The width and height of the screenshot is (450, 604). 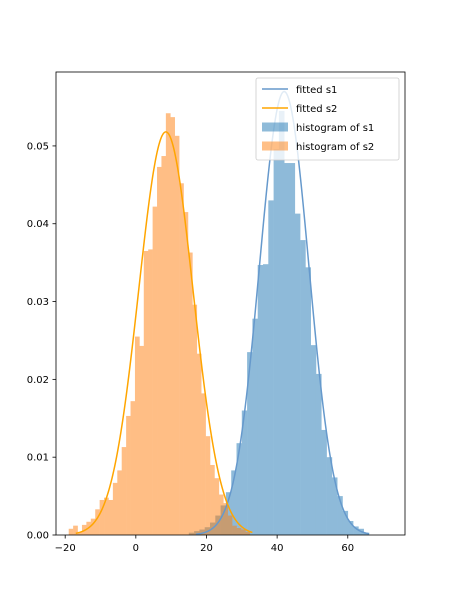 I want to click on legend-label: histogram of s1, so click(x=335, y=128).